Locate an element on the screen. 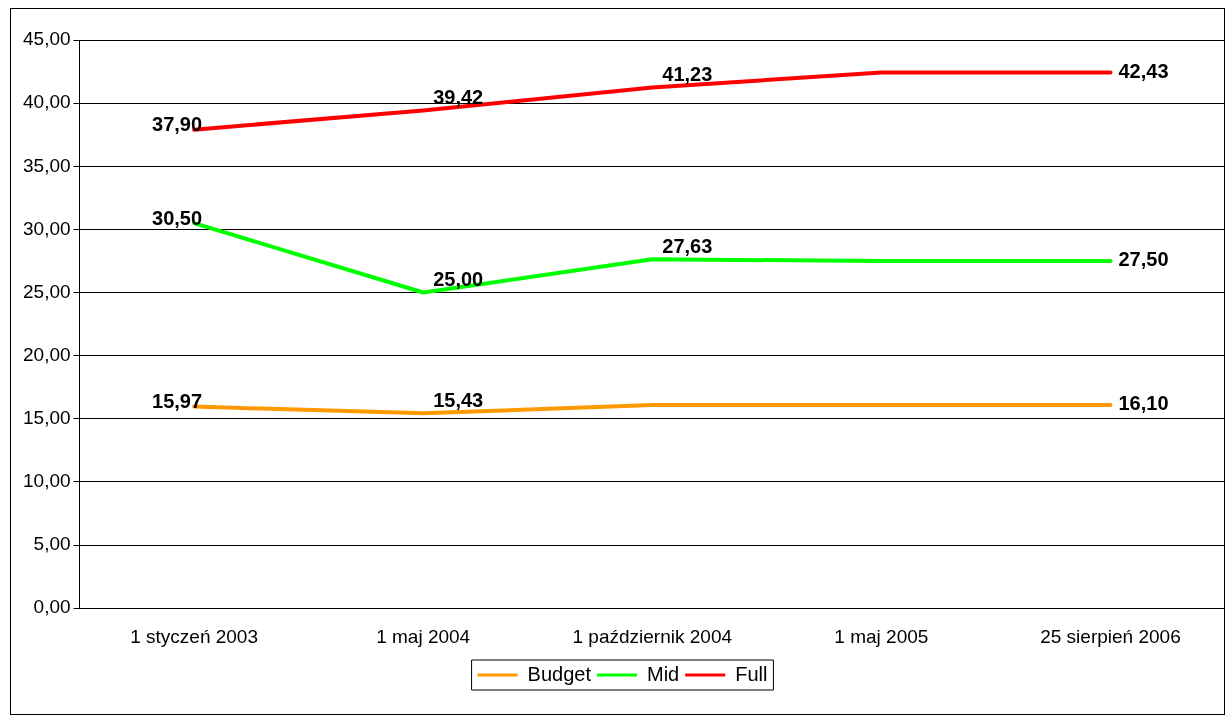 This screenshot has height=715, width=1225. legend-label: Full is located at coordinates (751, 673).